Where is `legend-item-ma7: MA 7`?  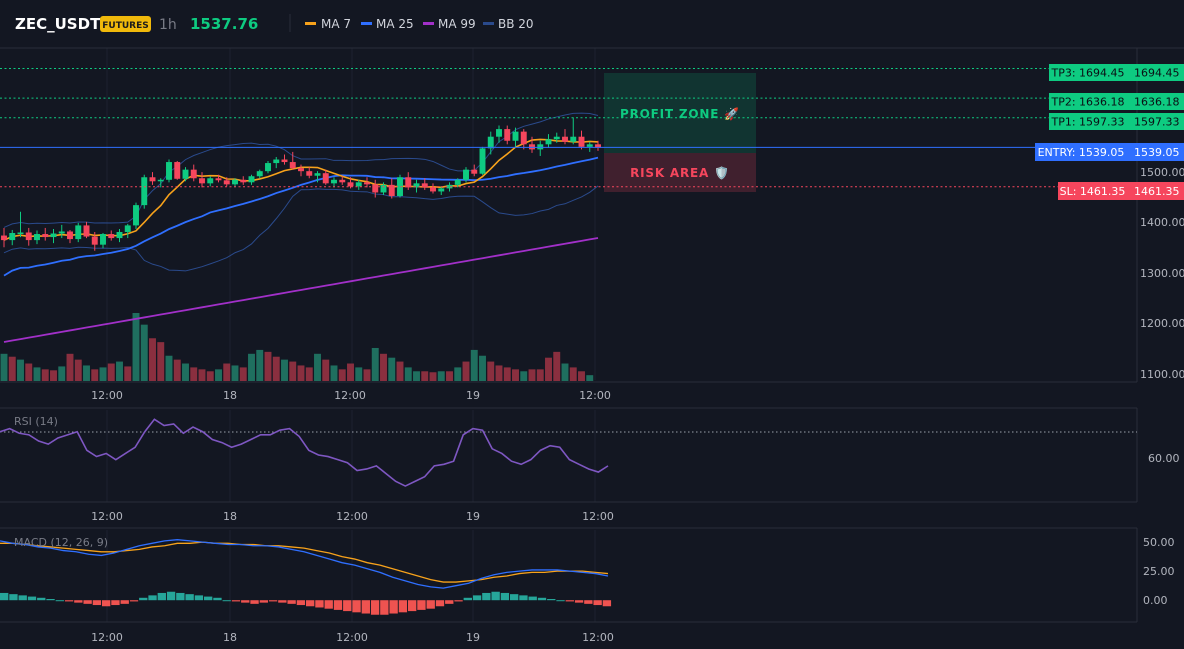 legend-item-ma7: MA 7 is located at coordinates (328, 24).